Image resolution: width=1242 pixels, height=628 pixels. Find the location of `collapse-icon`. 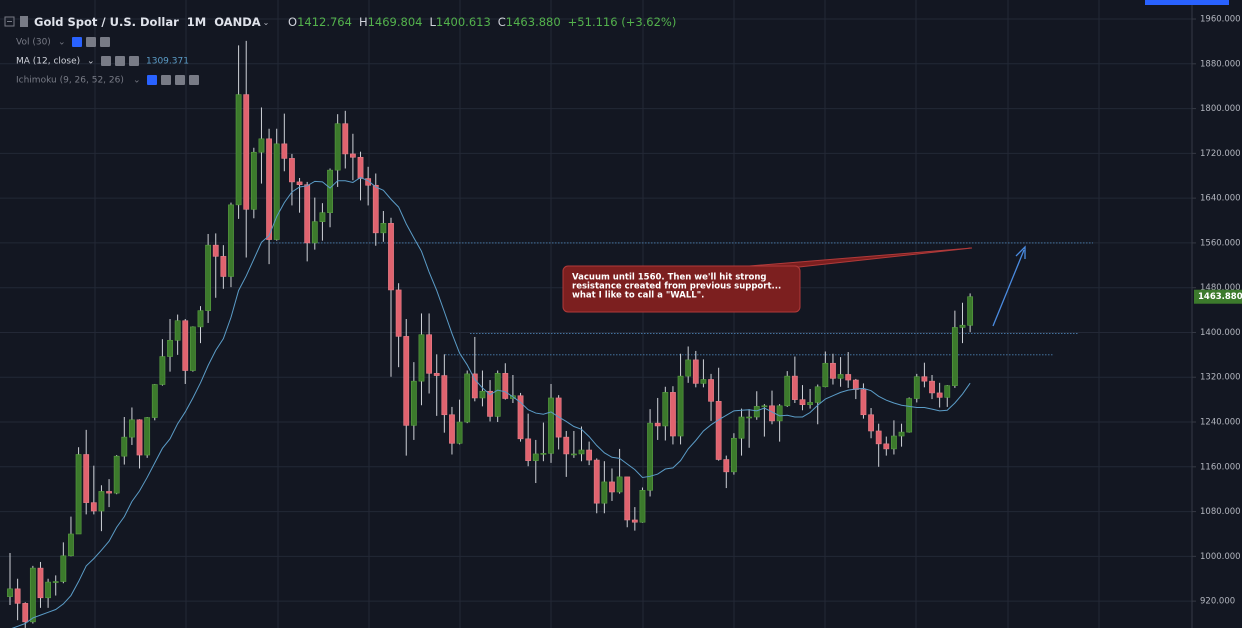

collapse-icon is located at coordinates (9, 21).